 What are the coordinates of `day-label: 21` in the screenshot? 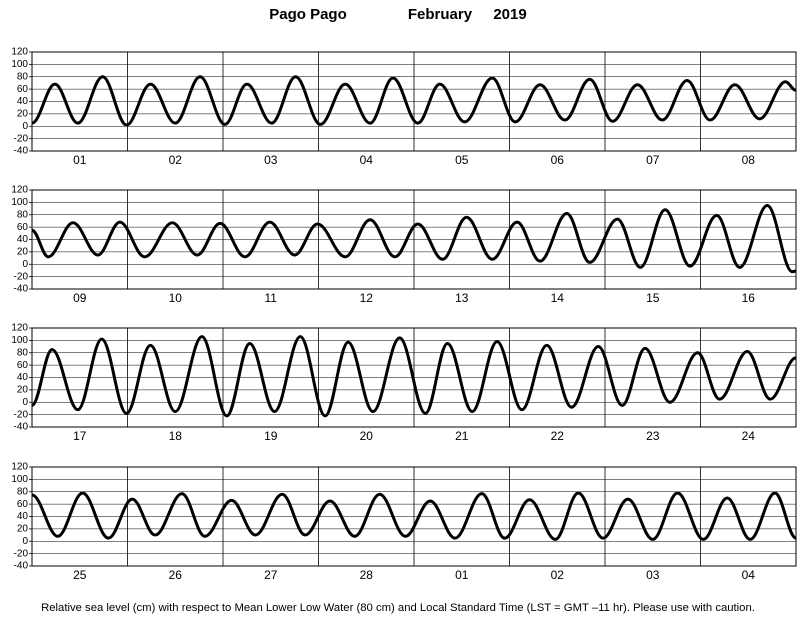 It's located at (462, 436).